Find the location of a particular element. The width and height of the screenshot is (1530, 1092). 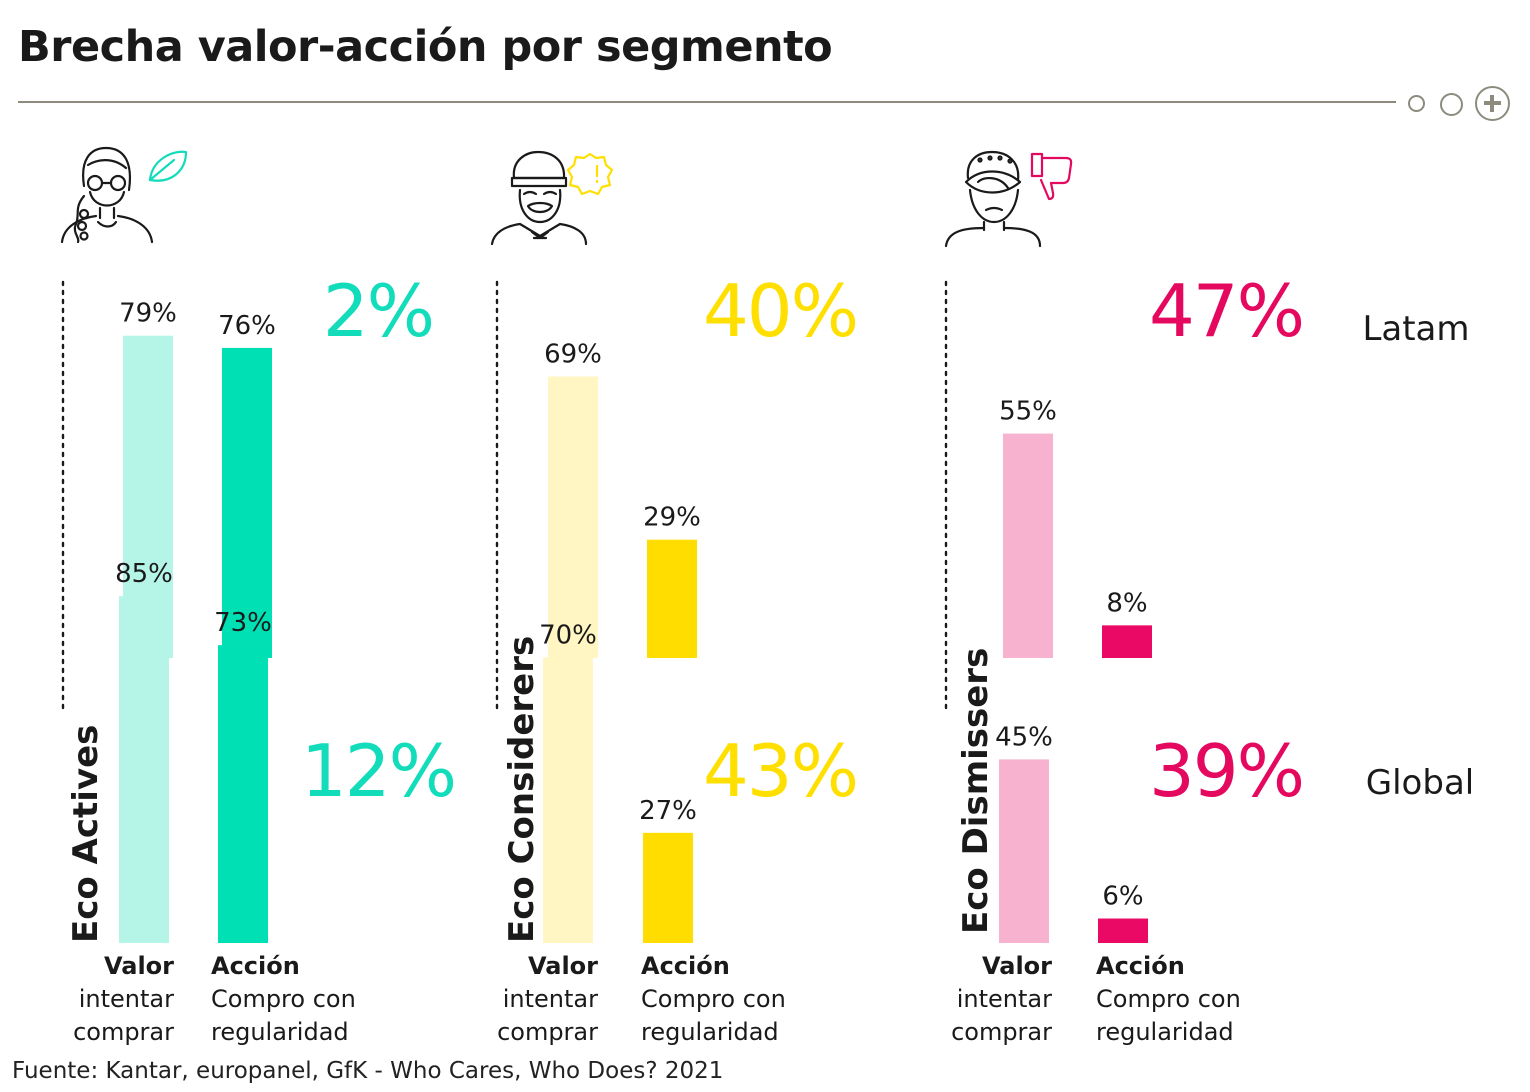

gap-value-latam: 2% is located at coordinates (378, 311).